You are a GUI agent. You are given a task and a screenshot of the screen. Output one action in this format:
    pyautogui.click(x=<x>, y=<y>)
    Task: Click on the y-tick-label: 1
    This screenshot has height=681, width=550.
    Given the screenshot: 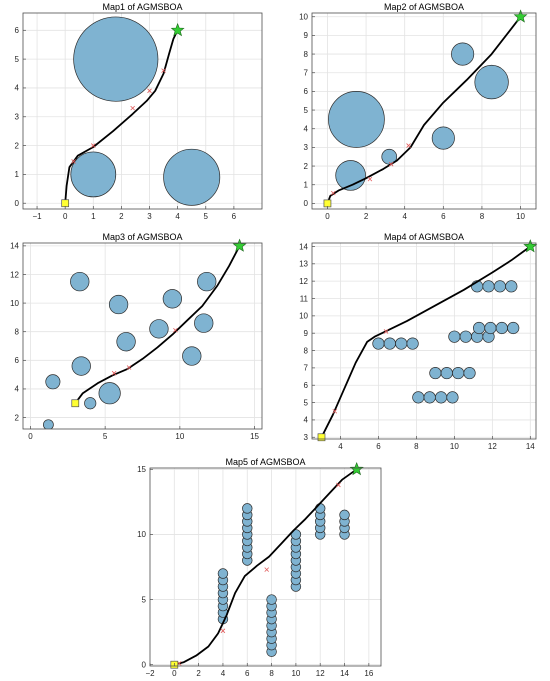 What is the action you would take?
    pyautogui.click(x=306, y=185)
    